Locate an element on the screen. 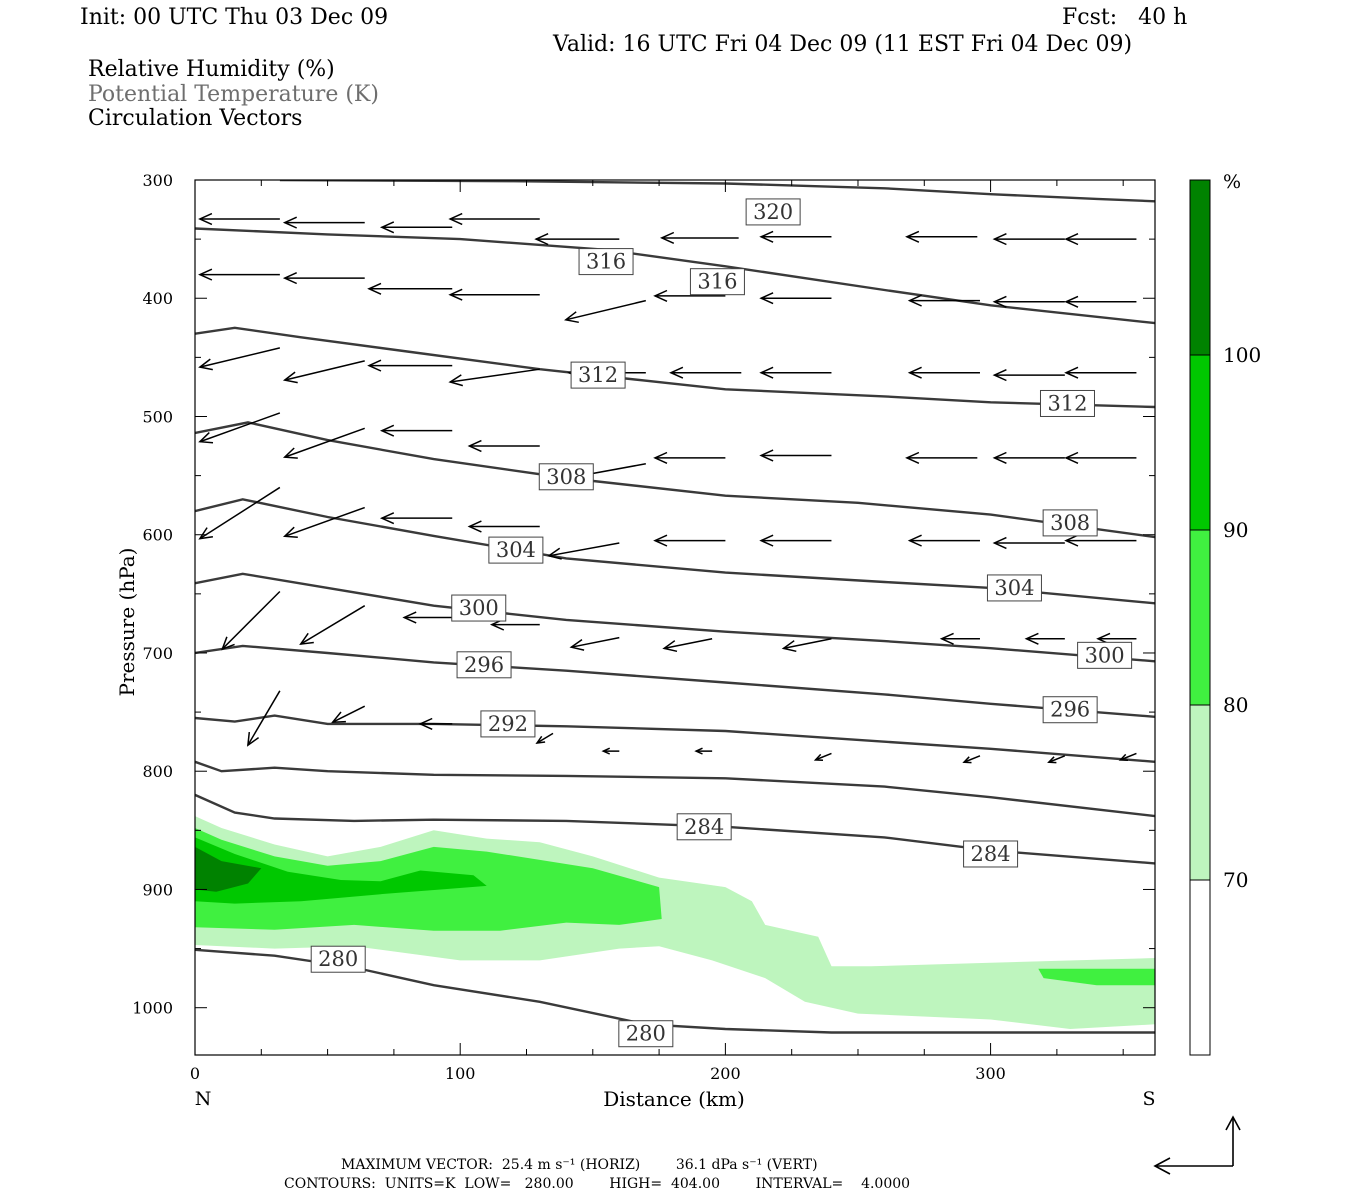 Image resolution: width=1350 pixels, height=1200 pixels. y-tick-label: 800 is located at coordinates (157, 771).